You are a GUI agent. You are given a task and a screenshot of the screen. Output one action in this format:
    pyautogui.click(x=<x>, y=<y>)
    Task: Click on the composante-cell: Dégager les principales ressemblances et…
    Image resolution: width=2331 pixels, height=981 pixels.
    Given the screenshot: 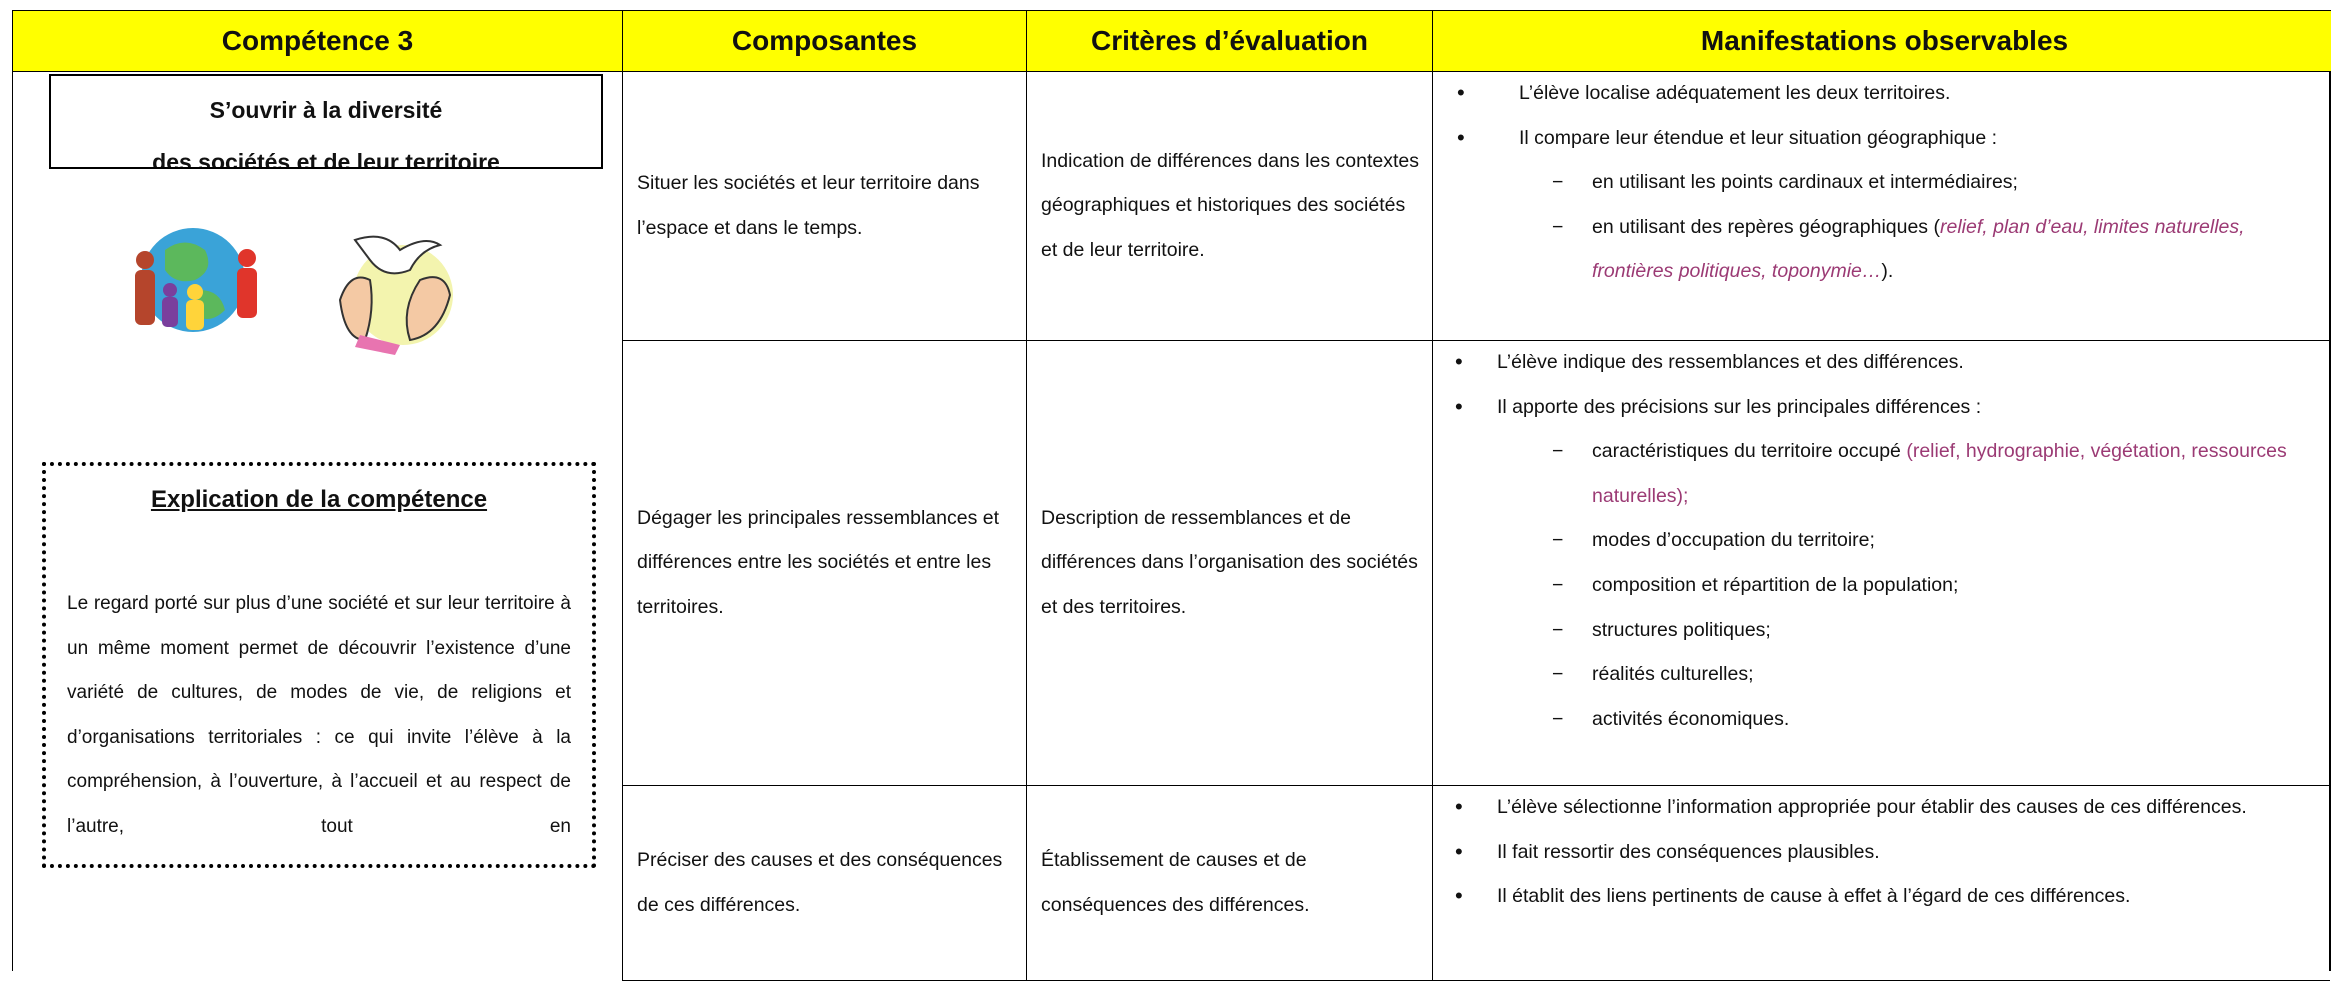 What is the action you would take?
    pyautogui.click(x=824, y=563)
    